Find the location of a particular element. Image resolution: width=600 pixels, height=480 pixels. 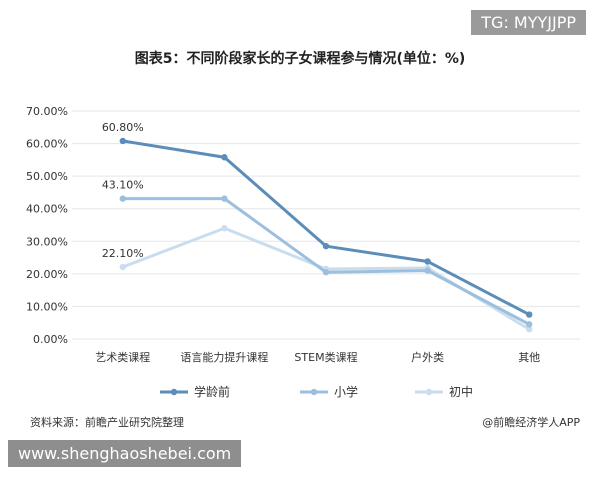

y-tick-label: 30.00% is located at coordinates (47, 241).